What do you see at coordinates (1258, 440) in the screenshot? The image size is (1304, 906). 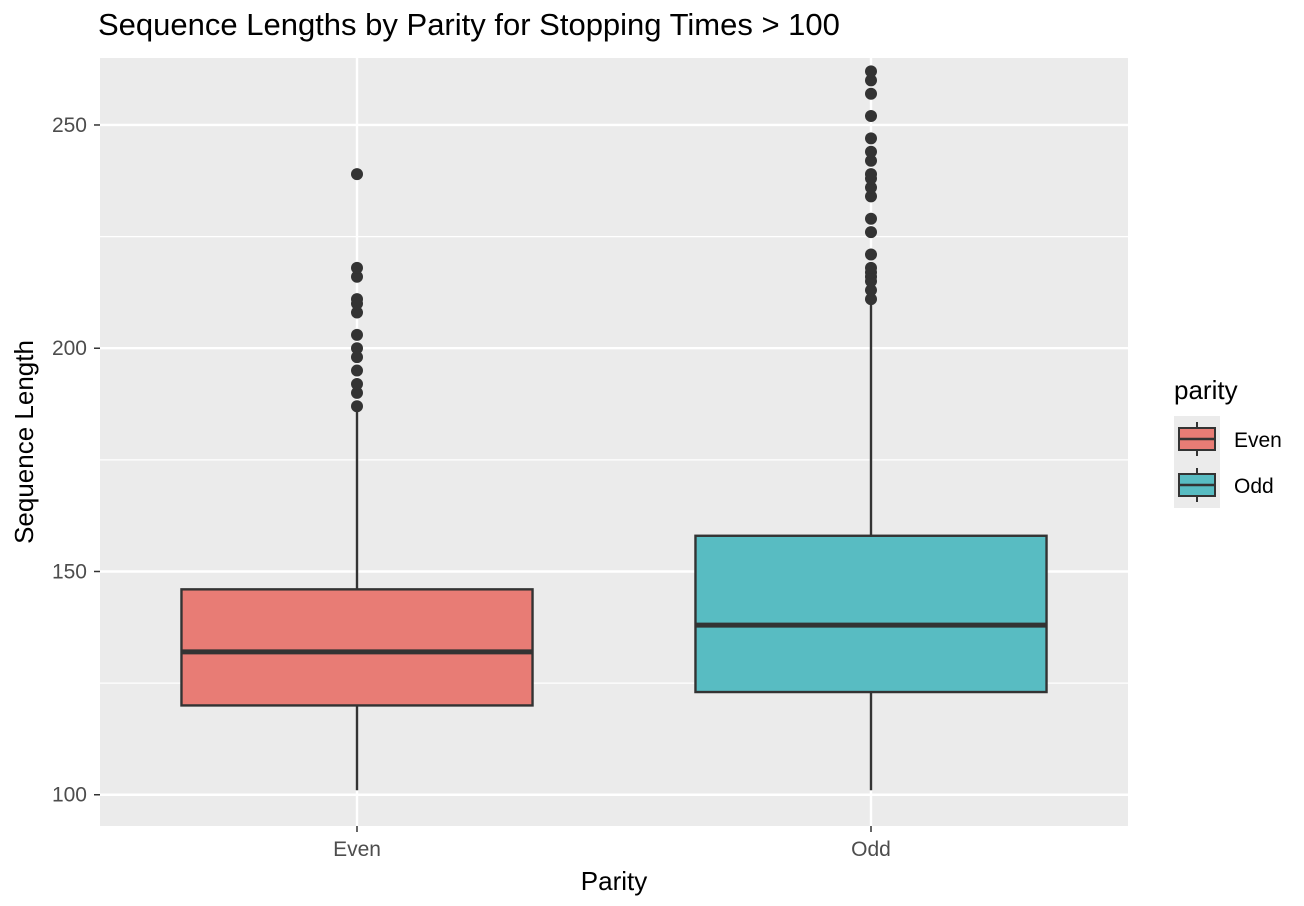 I see `legend-label: Even` at bounding box center [1258, 440].